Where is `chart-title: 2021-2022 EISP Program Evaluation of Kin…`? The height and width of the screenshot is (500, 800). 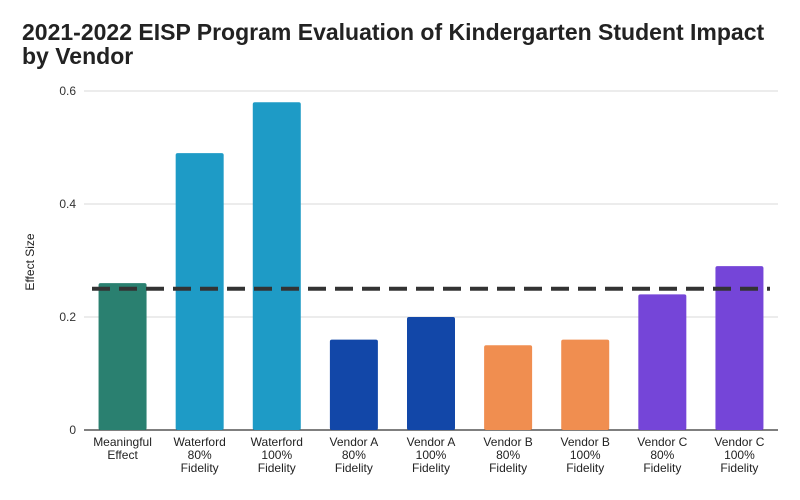 chart-title: 2021-2022 EISP Program Evaluation of Kin… is located at coordinates (393, 44).